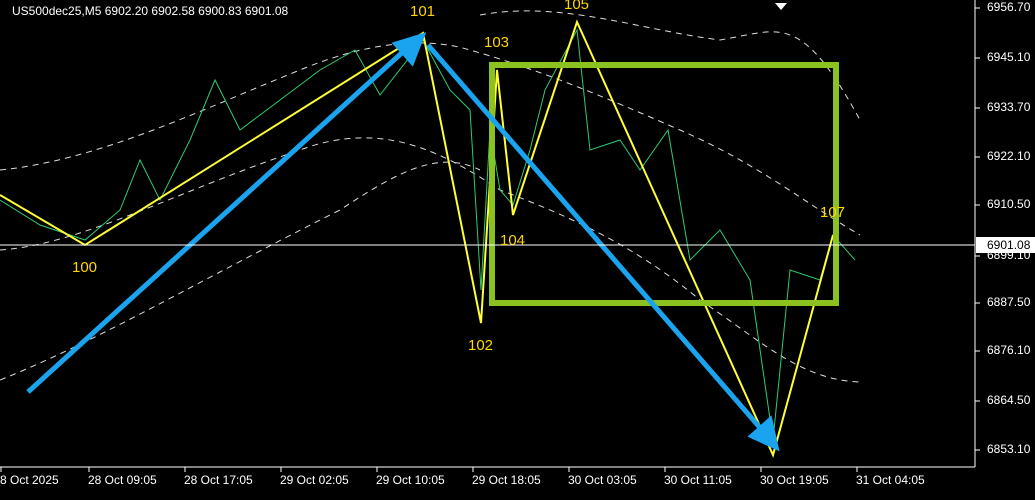  What do you see at coordinates (84, 267) in the screenshot?
I see `wave-label: 100` at bounding box center [84, 267].